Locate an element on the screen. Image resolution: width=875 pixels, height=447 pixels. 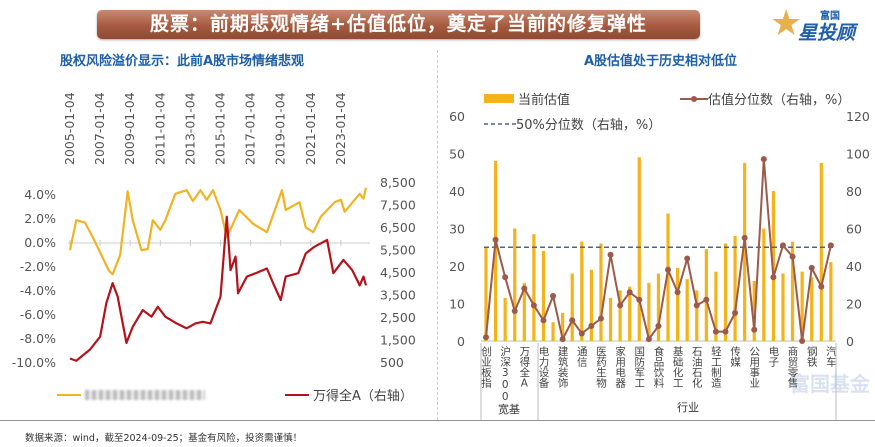
y-right-tick-label: 100 is located at coordinates (858, 154).